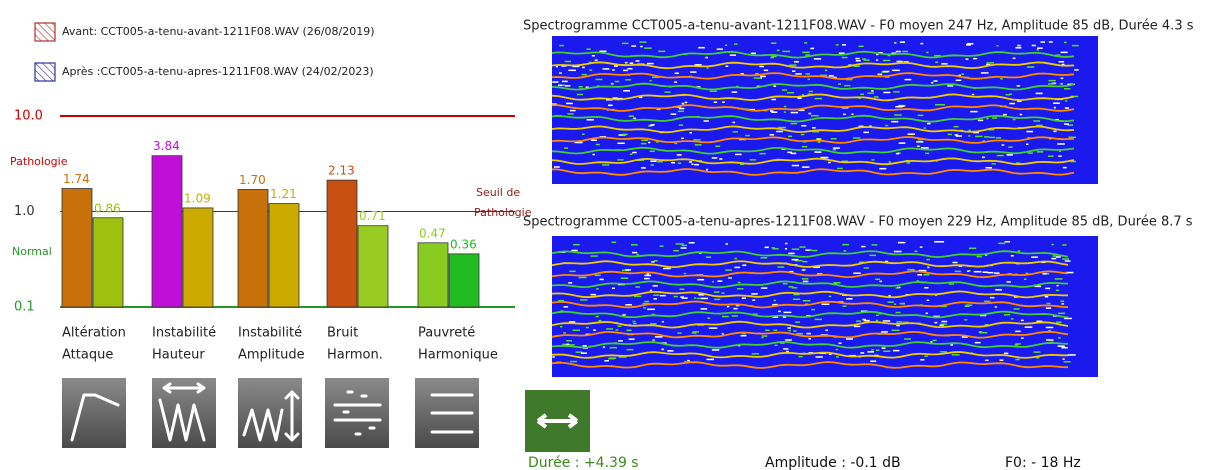  What do you see at coordinates (458, 355) in the screenshot?
I see `x-tick-label: Harmonique` at bounding box center [458, 355].